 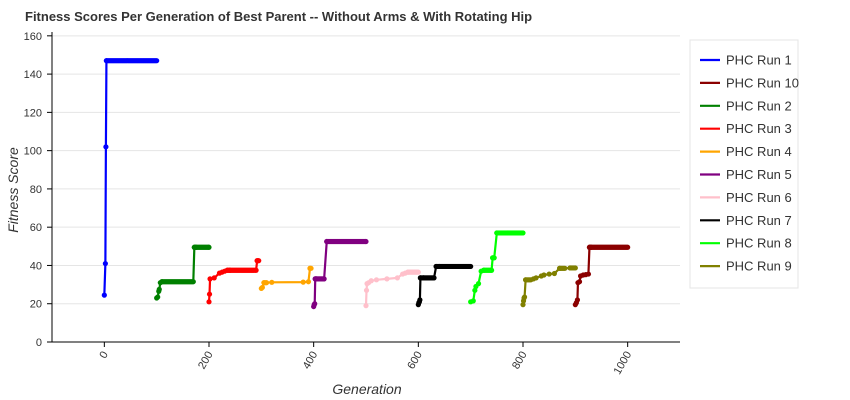 I want to click on y-tick-label: 160, so click(x=33, y=37).